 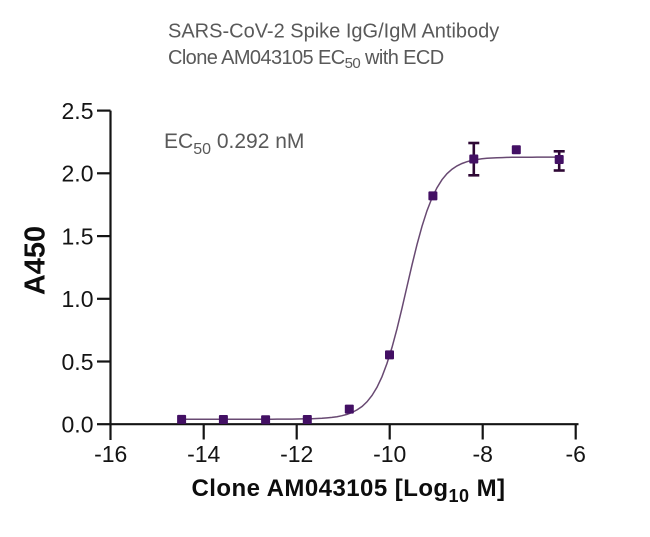 What do you see at coordinates (110, 454) in the screenshot?
I see `svg-text: -16` at bounding box center [110, 454].